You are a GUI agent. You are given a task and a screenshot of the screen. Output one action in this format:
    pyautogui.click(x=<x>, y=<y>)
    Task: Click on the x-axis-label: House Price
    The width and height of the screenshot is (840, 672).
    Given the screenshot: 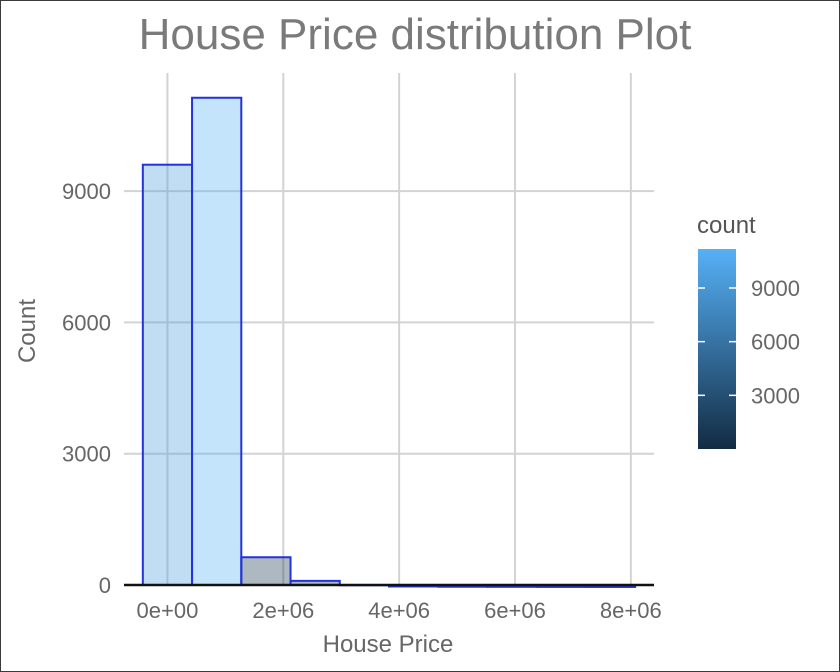 What is the action you would take?
    pyautogui.click(x=388, y=644)
    